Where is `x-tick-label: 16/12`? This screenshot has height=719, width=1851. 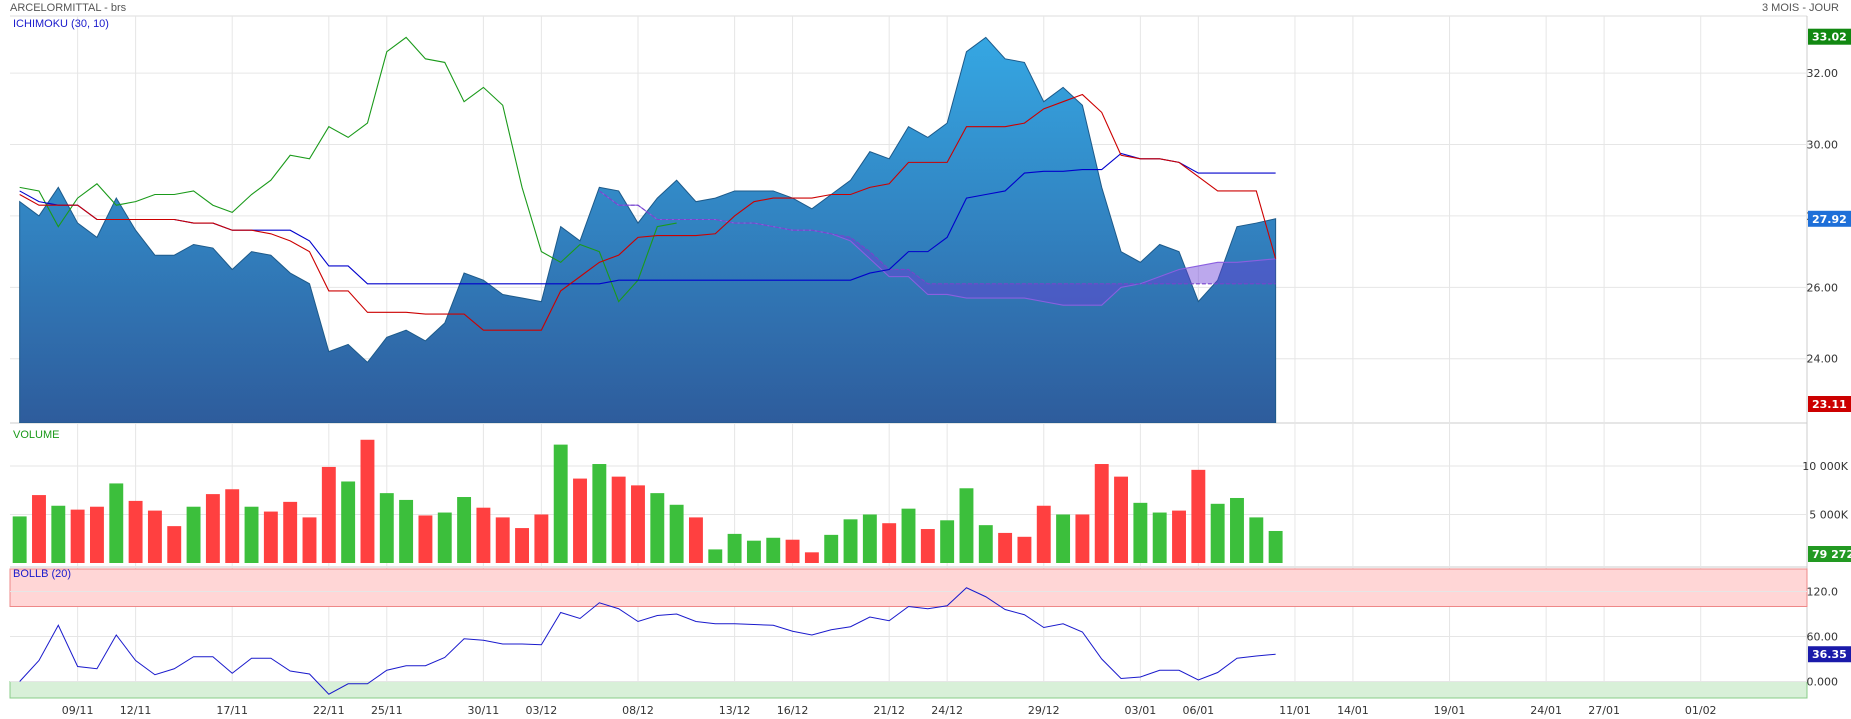
x-tick-label: 16/12 is located at coordinates (793, 710).